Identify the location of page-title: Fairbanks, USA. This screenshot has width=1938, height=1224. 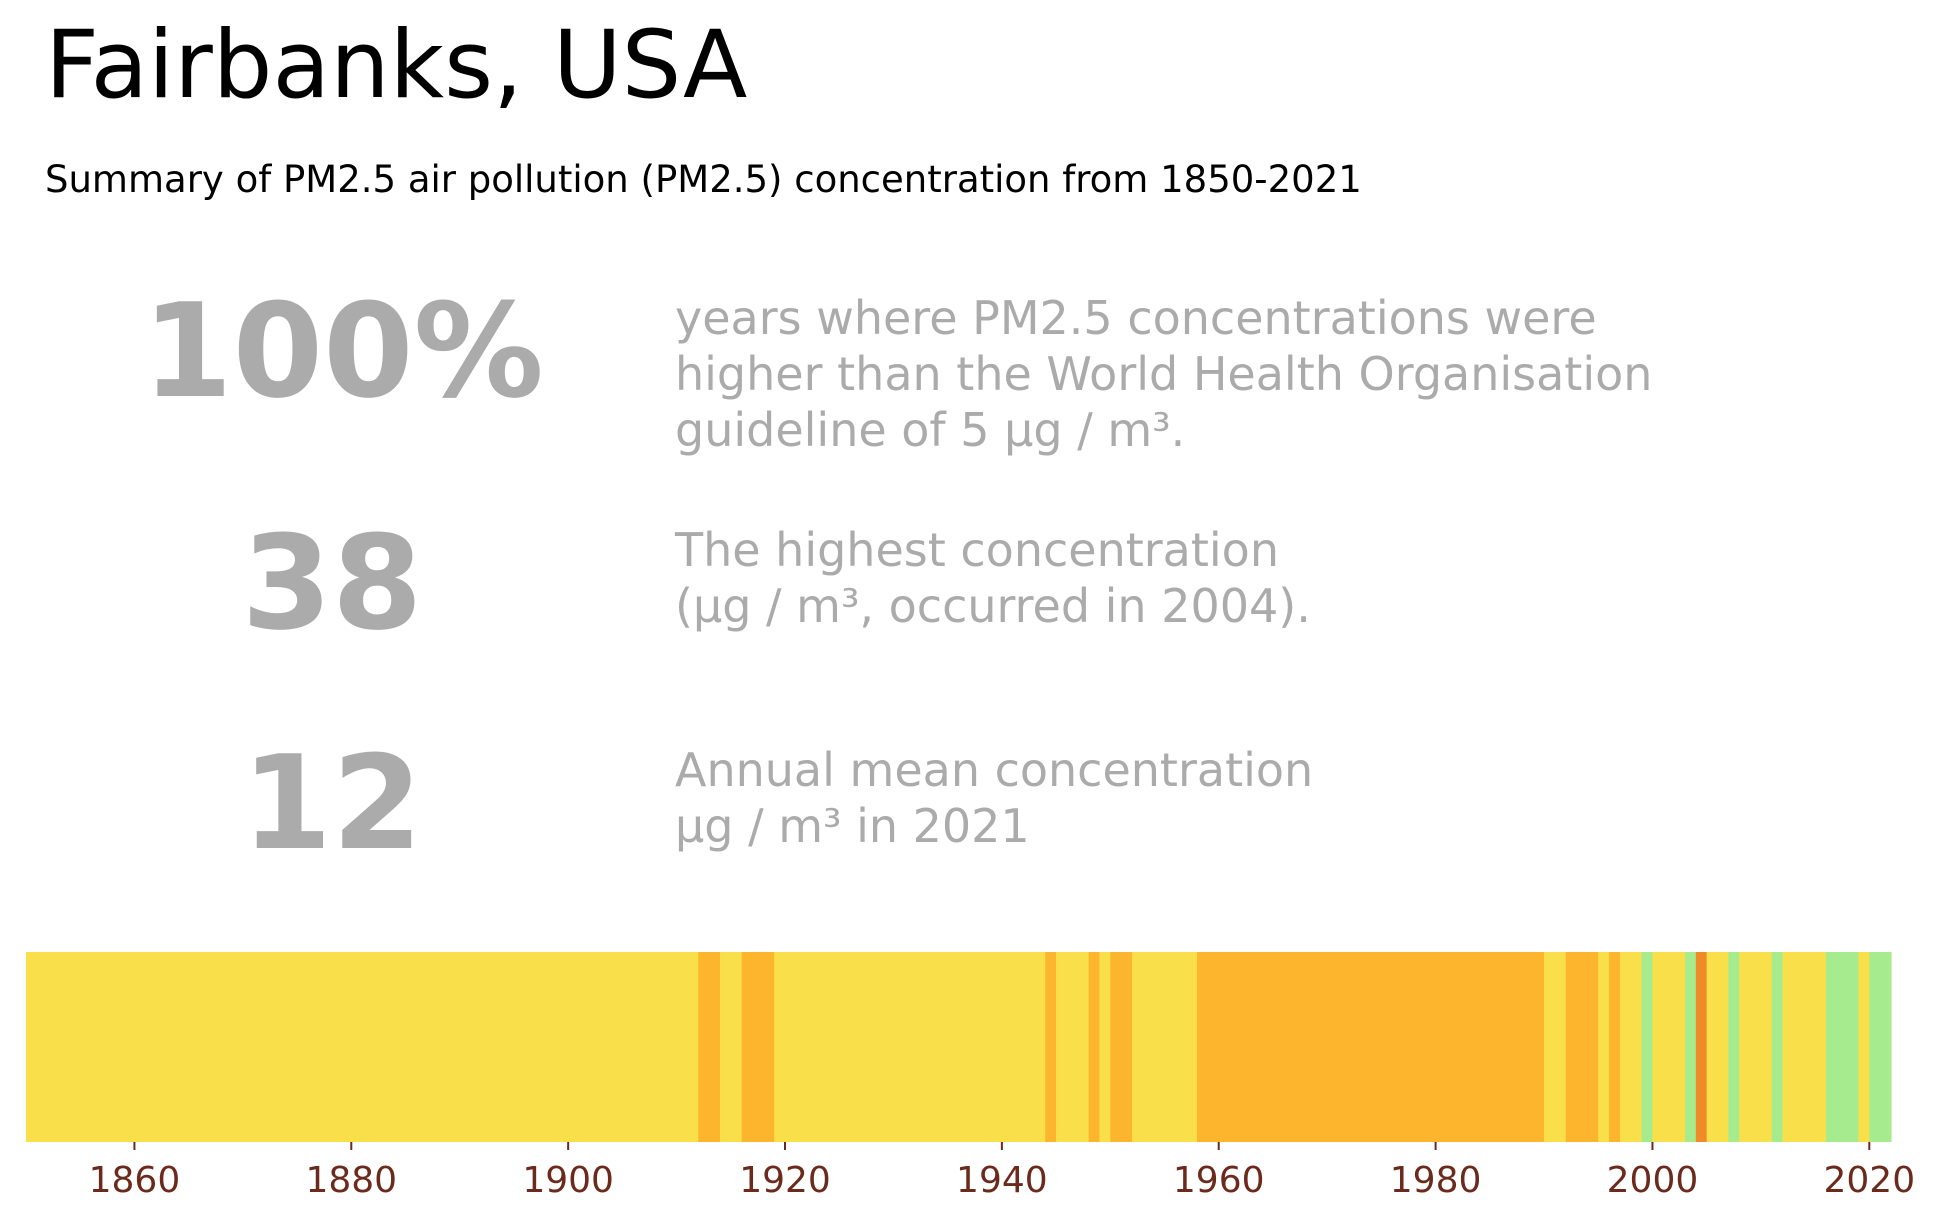
(396, 65).